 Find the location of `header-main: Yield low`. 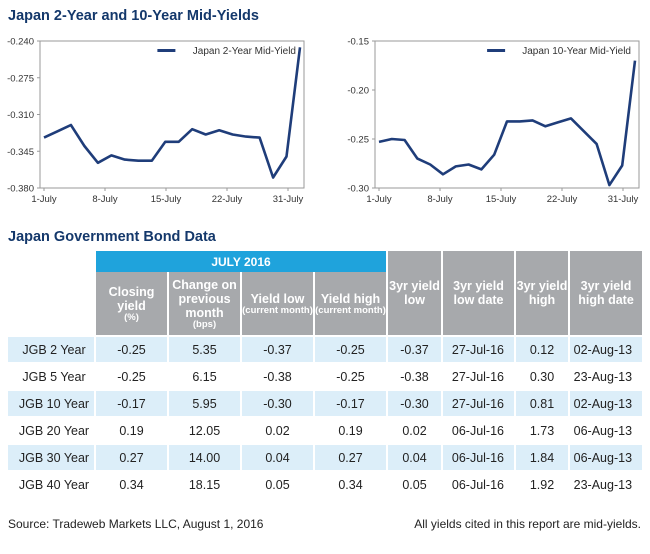

header-main: Yield low is located at coordinates (277, 298).